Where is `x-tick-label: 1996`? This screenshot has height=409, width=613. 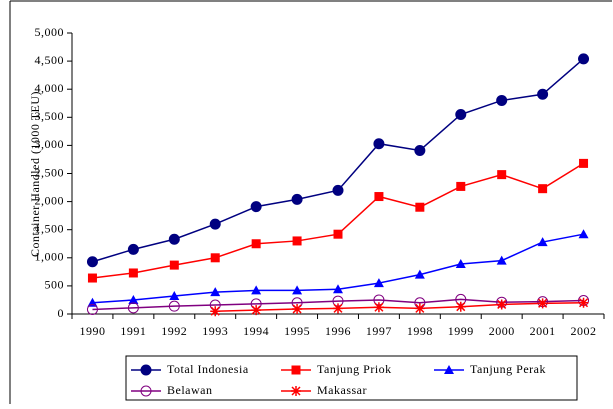 x-tick-label: 1996 is located at coordinates (338, 331).